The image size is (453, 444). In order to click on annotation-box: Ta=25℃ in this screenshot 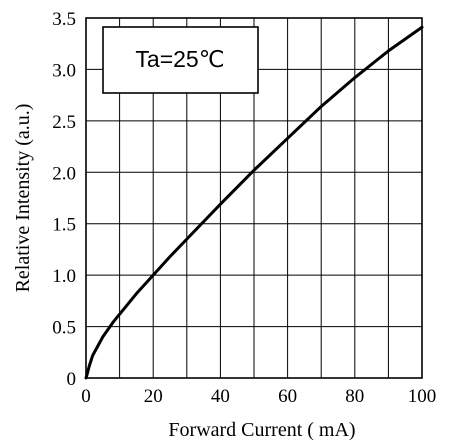, I will do `click(180, 60)`.